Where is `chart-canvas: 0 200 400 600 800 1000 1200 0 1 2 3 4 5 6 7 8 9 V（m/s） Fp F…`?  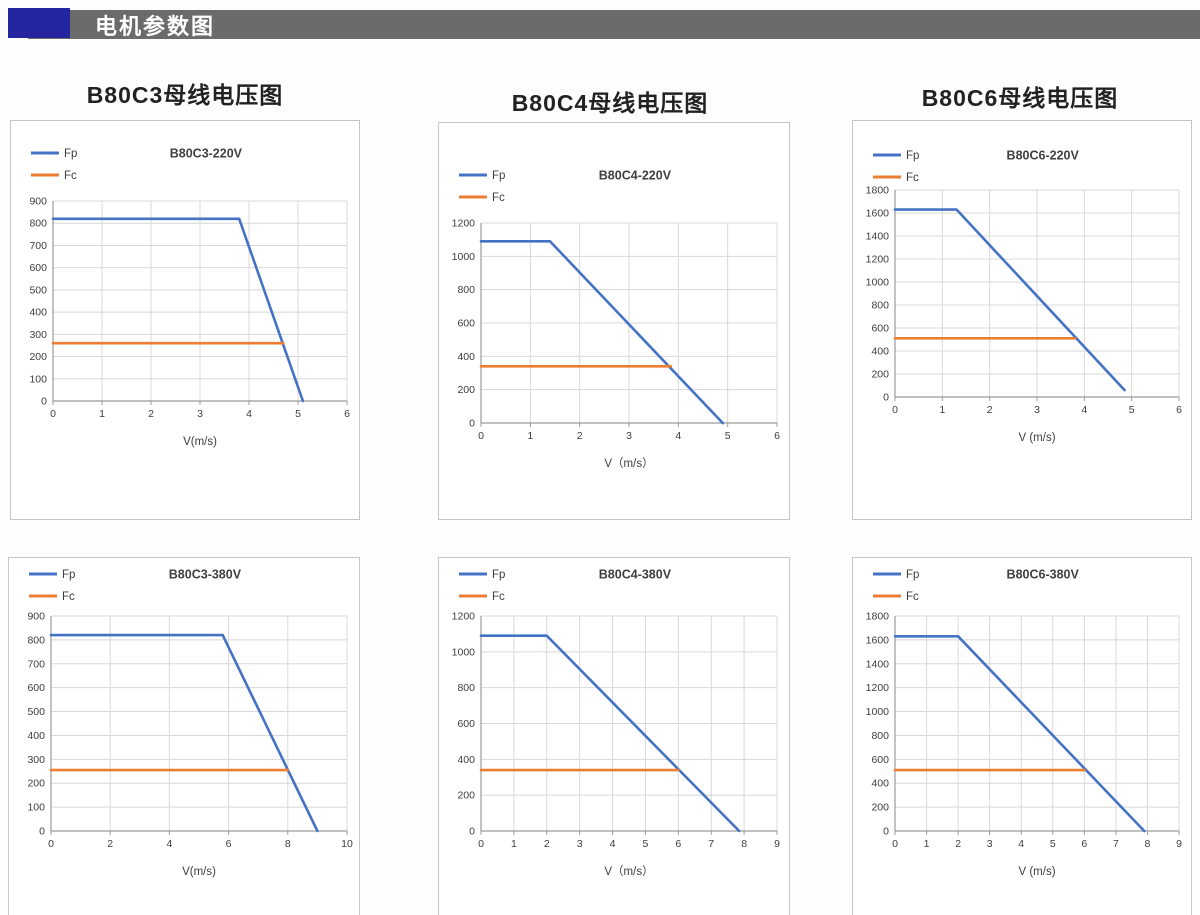 chart-canvas: 0 200 400 600 800 1000 1200 0 1 2 3 4 5 6 7 8 9 V（m/s） Fp F… is located at coordinates (616, 723).